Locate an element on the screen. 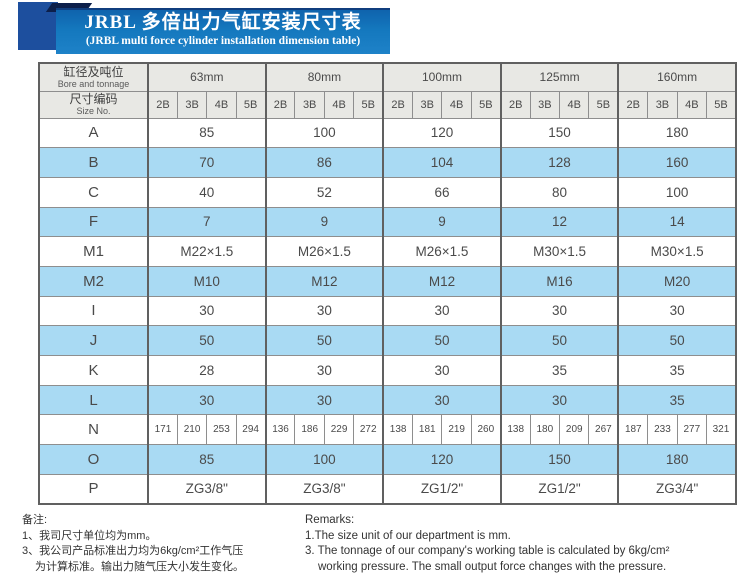 The image size is (750, 585). table-row-P: P ZG3/8" ZG3/8" ZG1/2" ZG1/2" ZG3/4" is located at coordinates (387, 489).